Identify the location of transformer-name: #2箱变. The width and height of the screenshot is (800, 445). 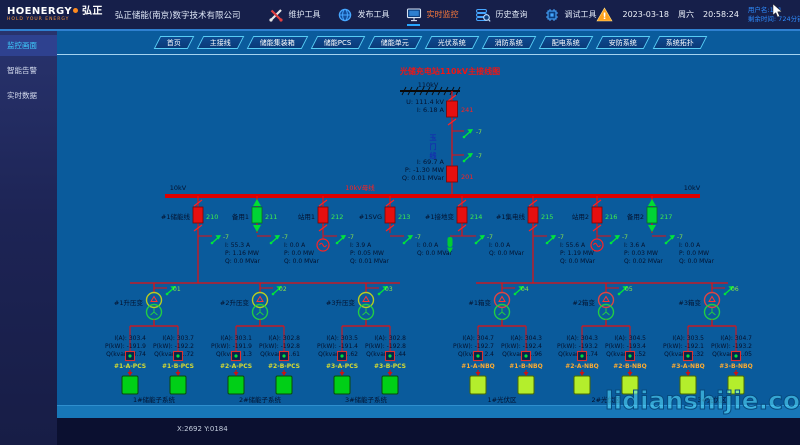
(583, 302).